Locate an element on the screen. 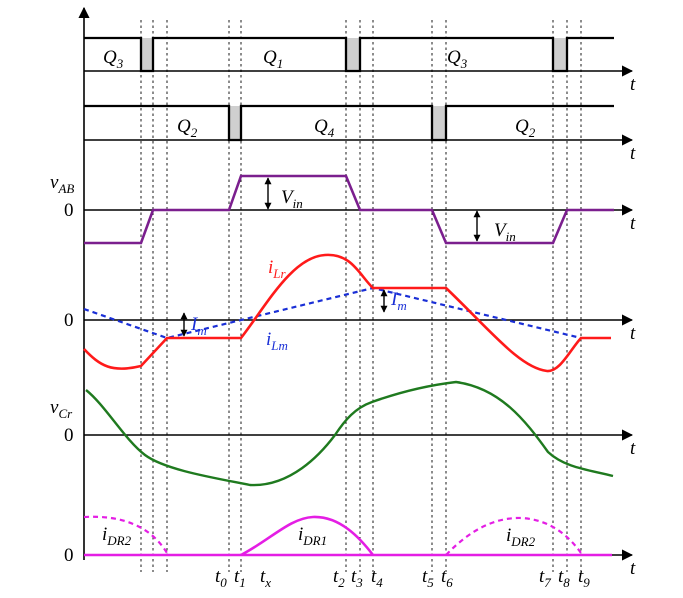 The image size is (683, 598). gate-label-q1: Q1 is located at coordinates (273, 59).